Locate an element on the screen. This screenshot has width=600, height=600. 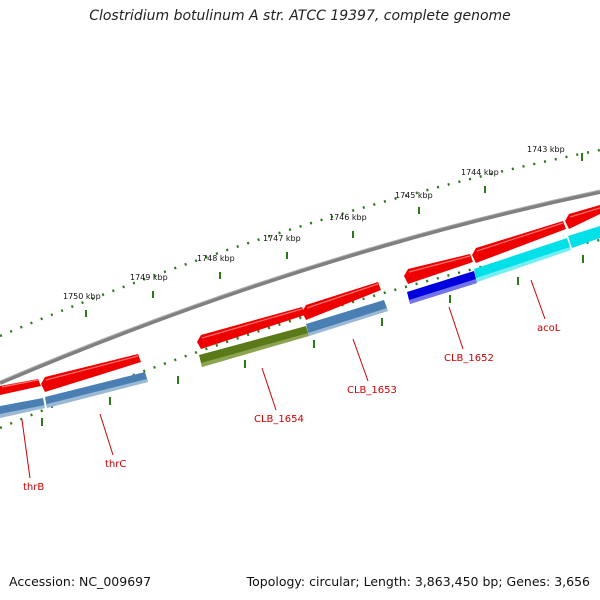
gene-bar-acoL is located at coordinates (522, 260).